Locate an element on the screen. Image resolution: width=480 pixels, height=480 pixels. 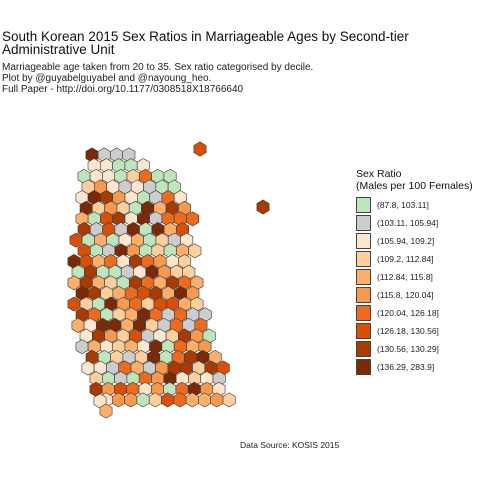
data-source-caption: Data Source: KOSIS 2015 is located at coordinates (290, 445).